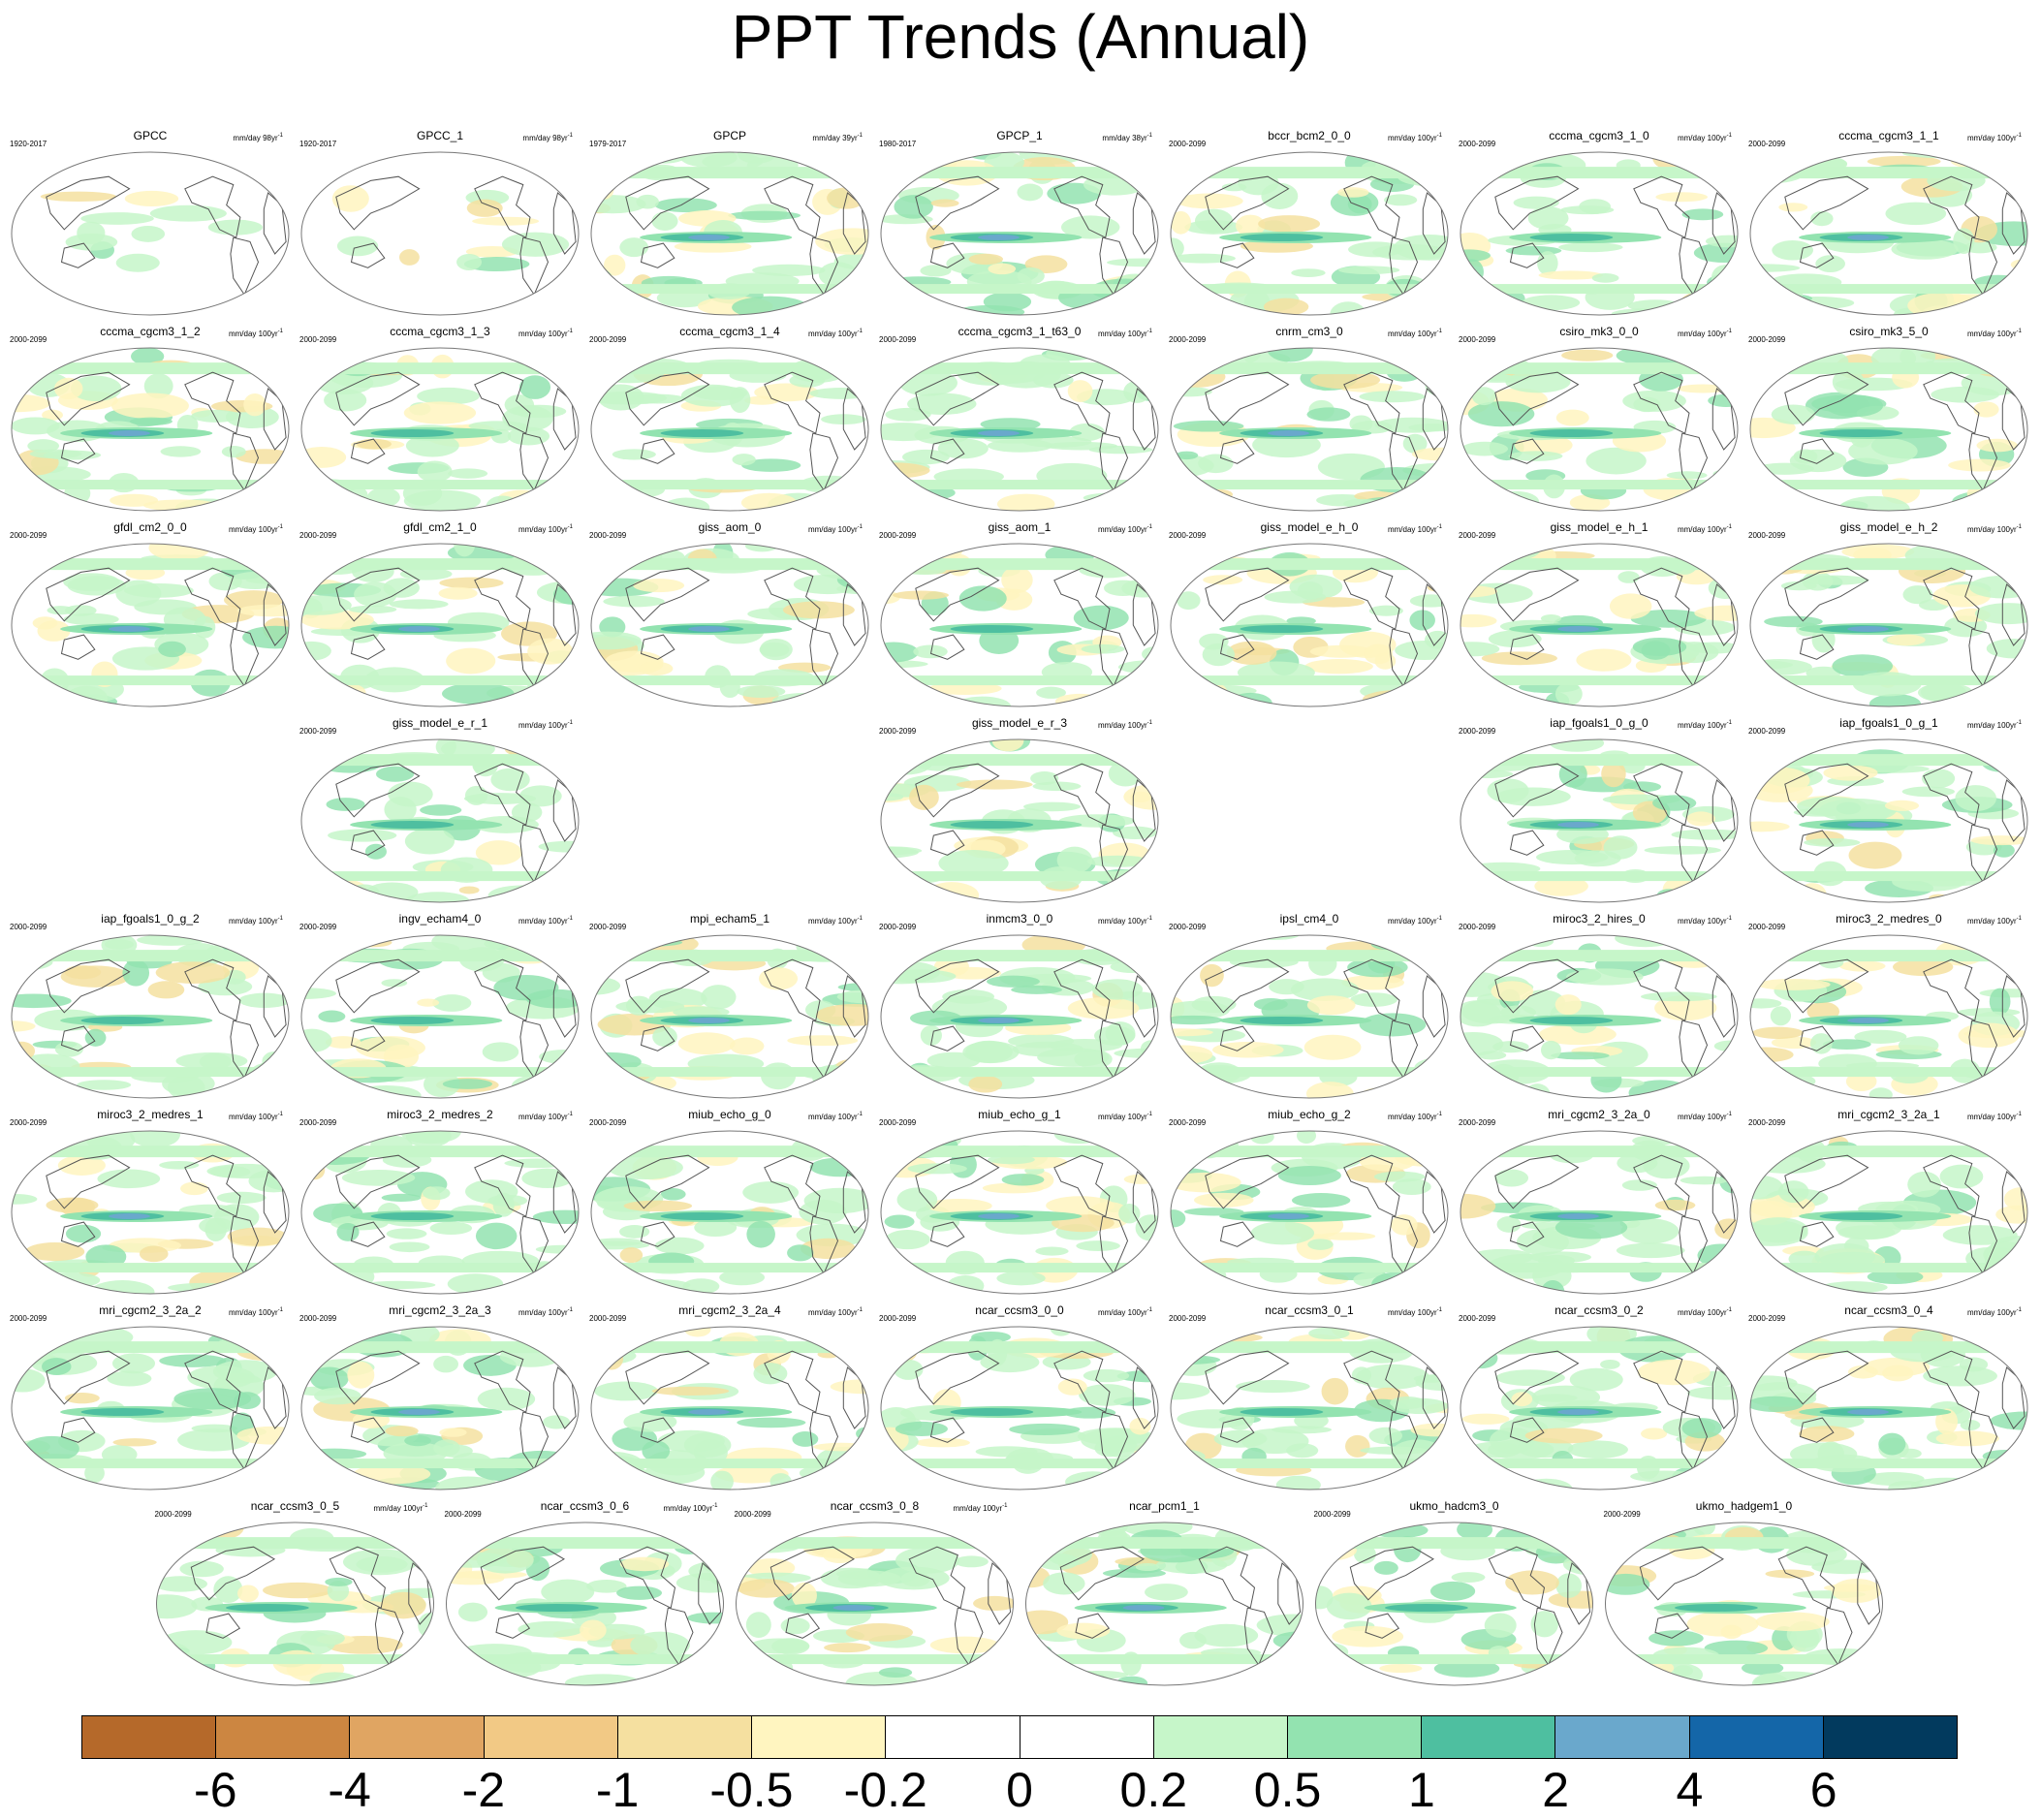 The height and width of the screenshot is (1820, 2041). I want to click on map-panel: giss_aom_0 2000-2099 mm/day 100yr-1, so click(729, 613).